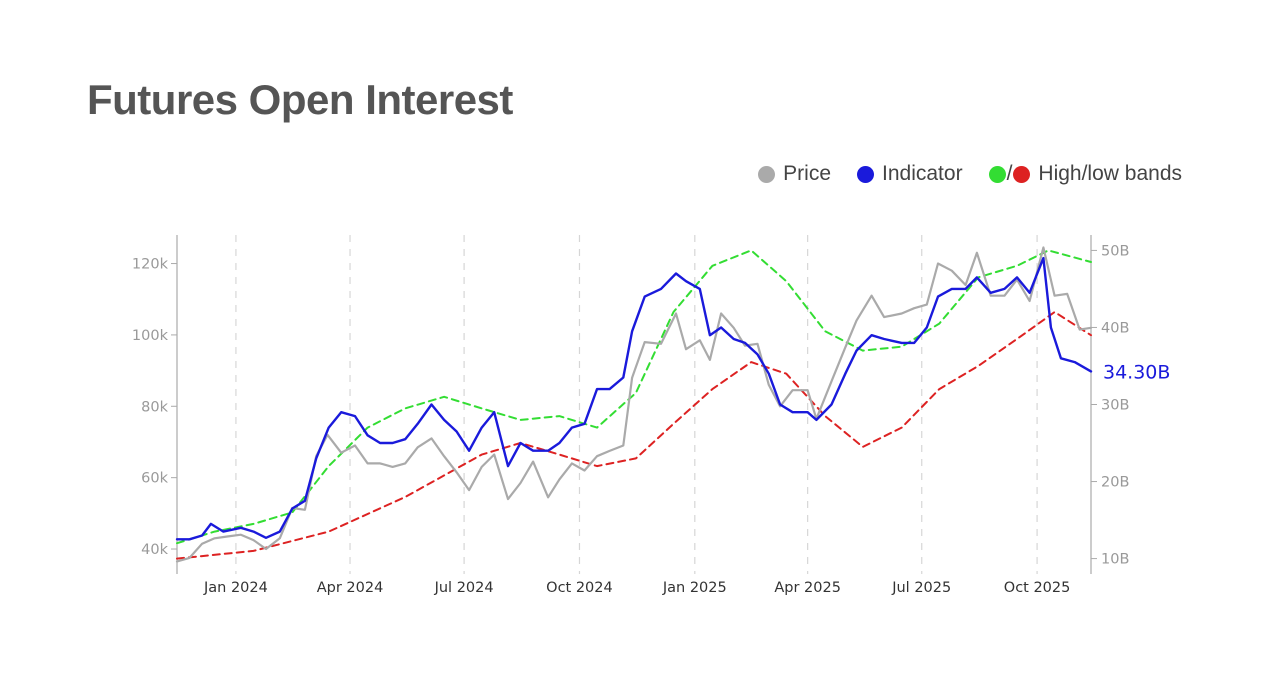 Image resolution: width=1280 pixels, height=693 pixels. I want to click on indicator-last-value-label: 34.30B, so click(1136, 372).